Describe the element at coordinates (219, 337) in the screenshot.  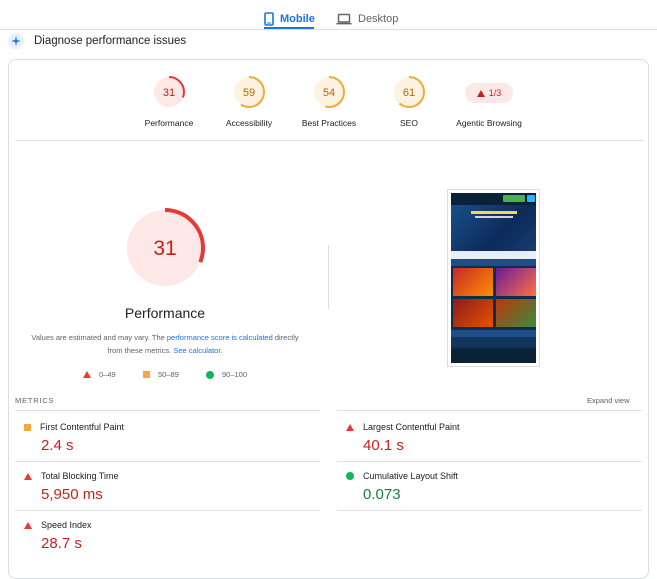
I see `performance-score-link: performance score is calculated` at that location.